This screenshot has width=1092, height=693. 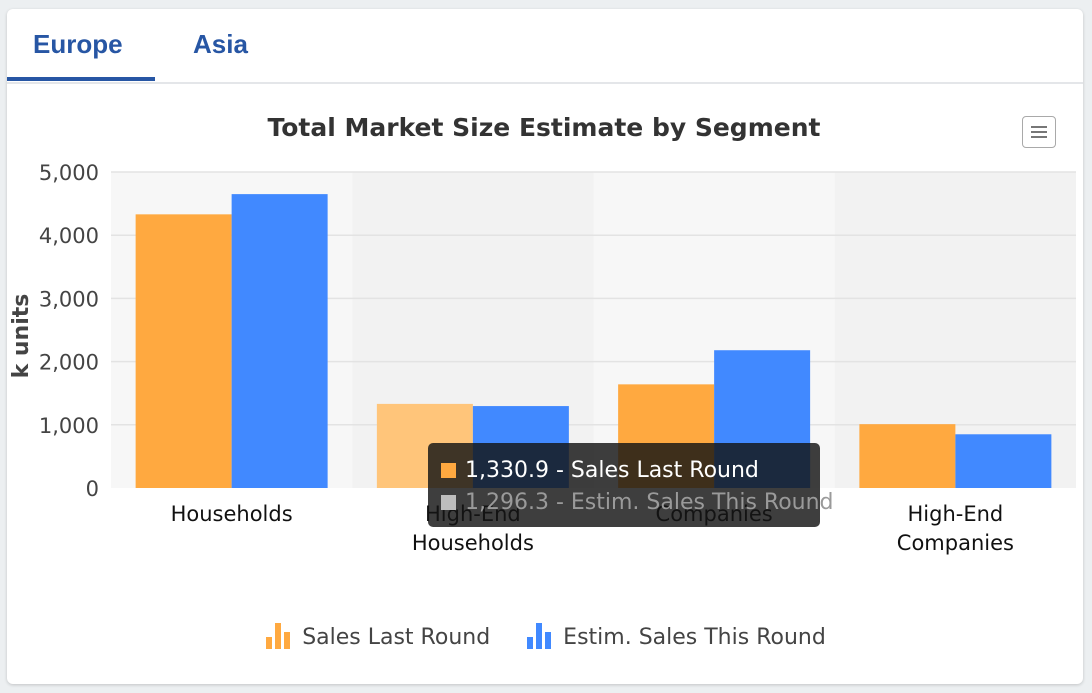 What do you see at coordinates (69, 173) in the screenshot?
I see `y-tick-label: 5,000` at bounding box center [69, 173].